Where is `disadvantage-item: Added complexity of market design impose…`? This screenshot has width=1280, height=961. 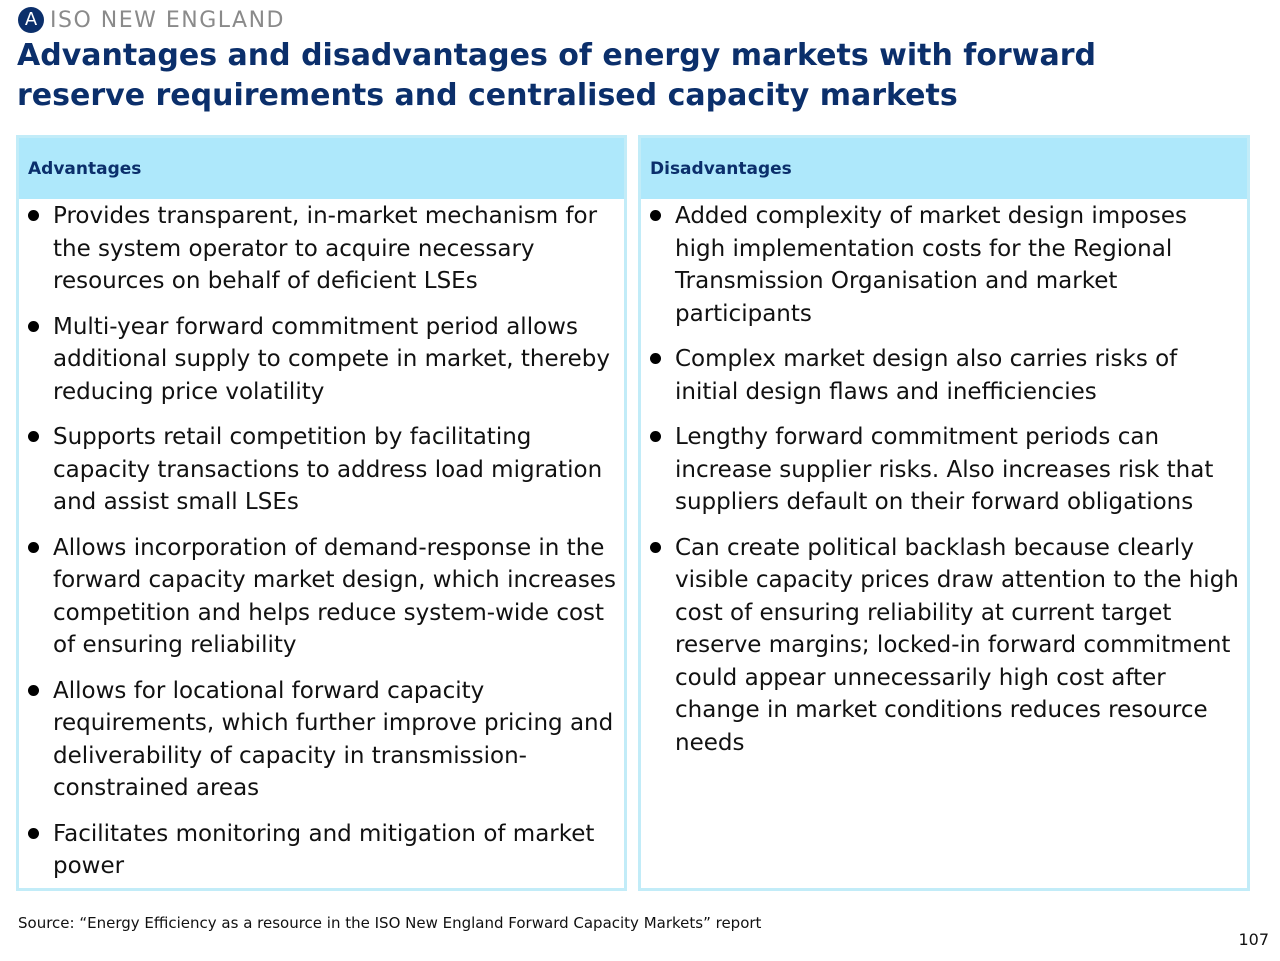 disadvantage-item: Added complexity of market design impose… is located at coordinates (945, 265).